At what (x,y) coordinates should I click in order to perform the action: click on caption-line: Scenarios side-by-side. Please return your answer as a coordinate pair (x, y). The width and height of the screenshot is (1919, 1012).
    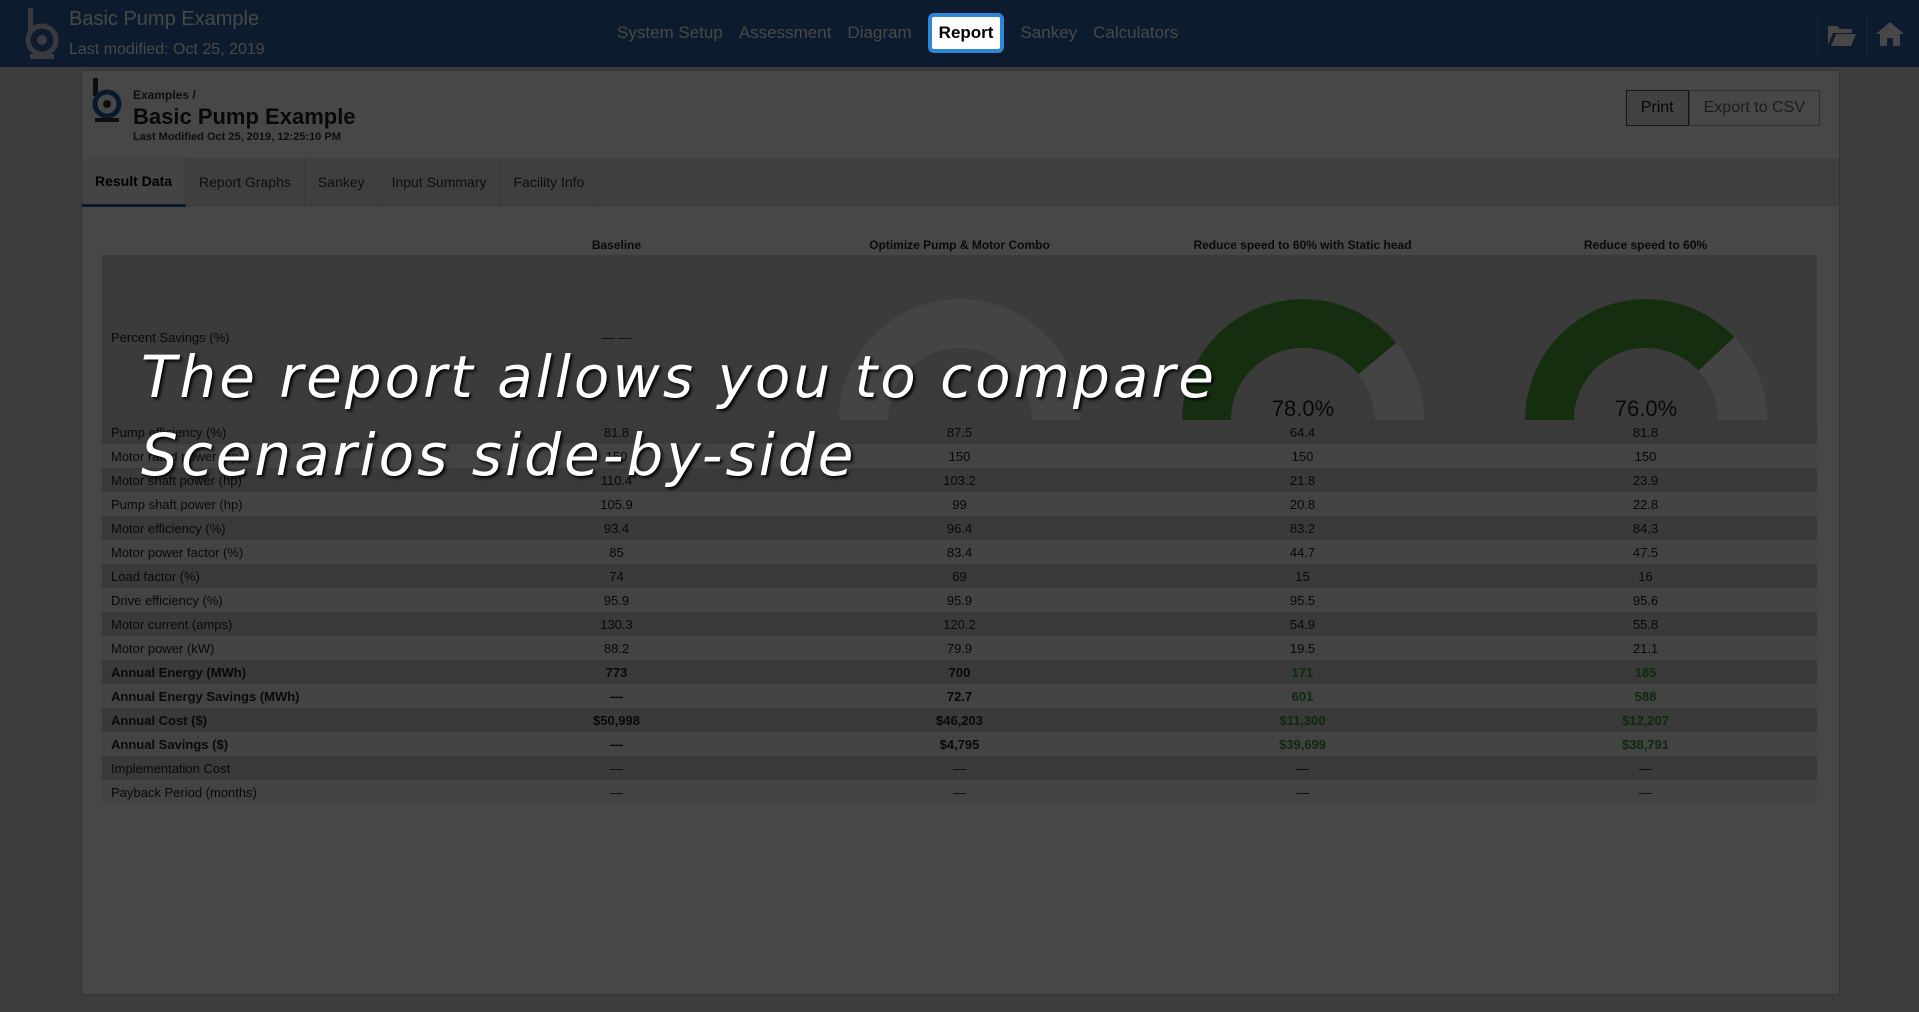
    Looking at the image, I should click on (499, 455).